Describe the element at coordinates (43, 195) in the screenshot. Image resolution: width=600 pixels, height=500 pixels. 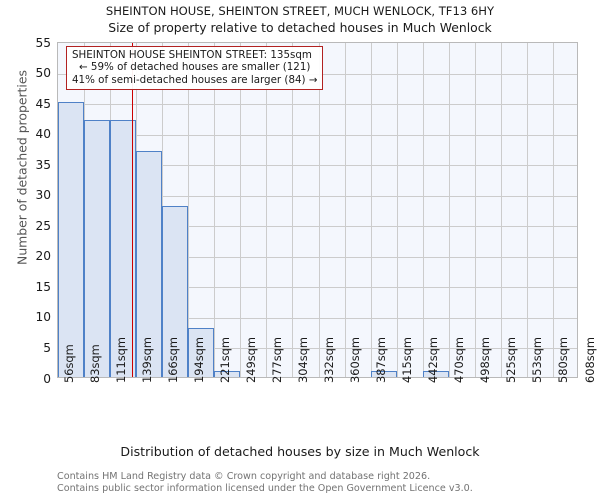
I see `y-tick-label: 30` at that location.